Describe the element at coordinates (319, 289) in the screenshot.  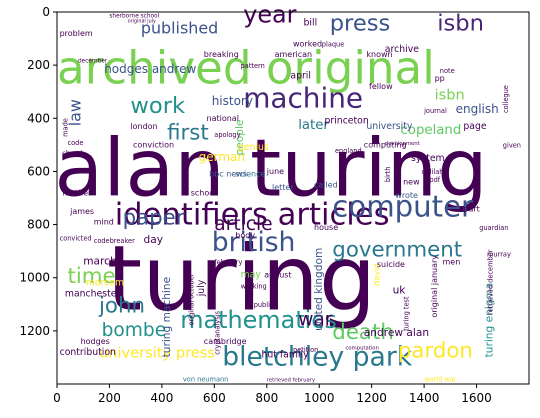
I see `word-united-kingdom: united kingdom` at that location.